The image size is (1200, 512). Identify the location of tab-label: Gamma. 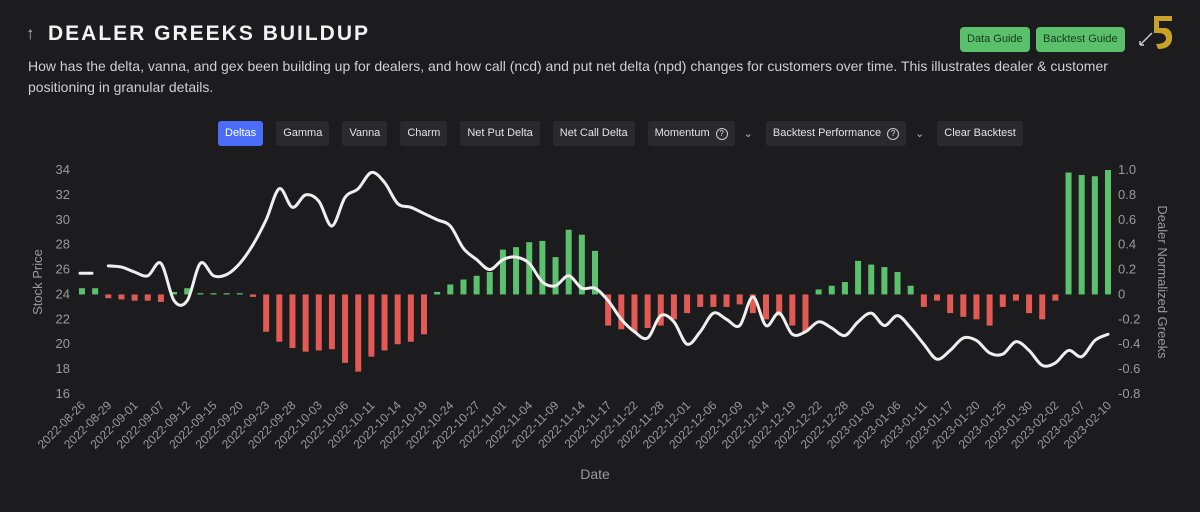
(303, 133).